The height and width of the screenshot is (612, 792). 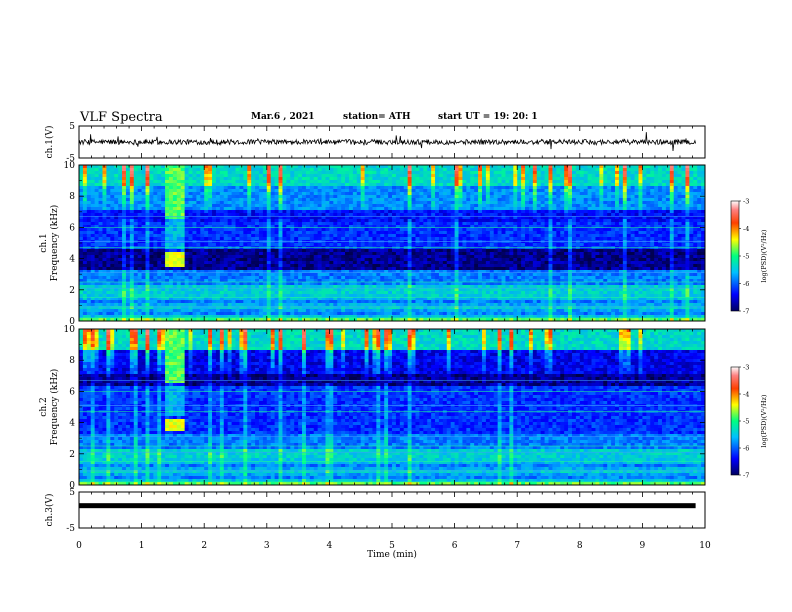 I want to click on x-tick-label: 2, so click(x=204, y=546).